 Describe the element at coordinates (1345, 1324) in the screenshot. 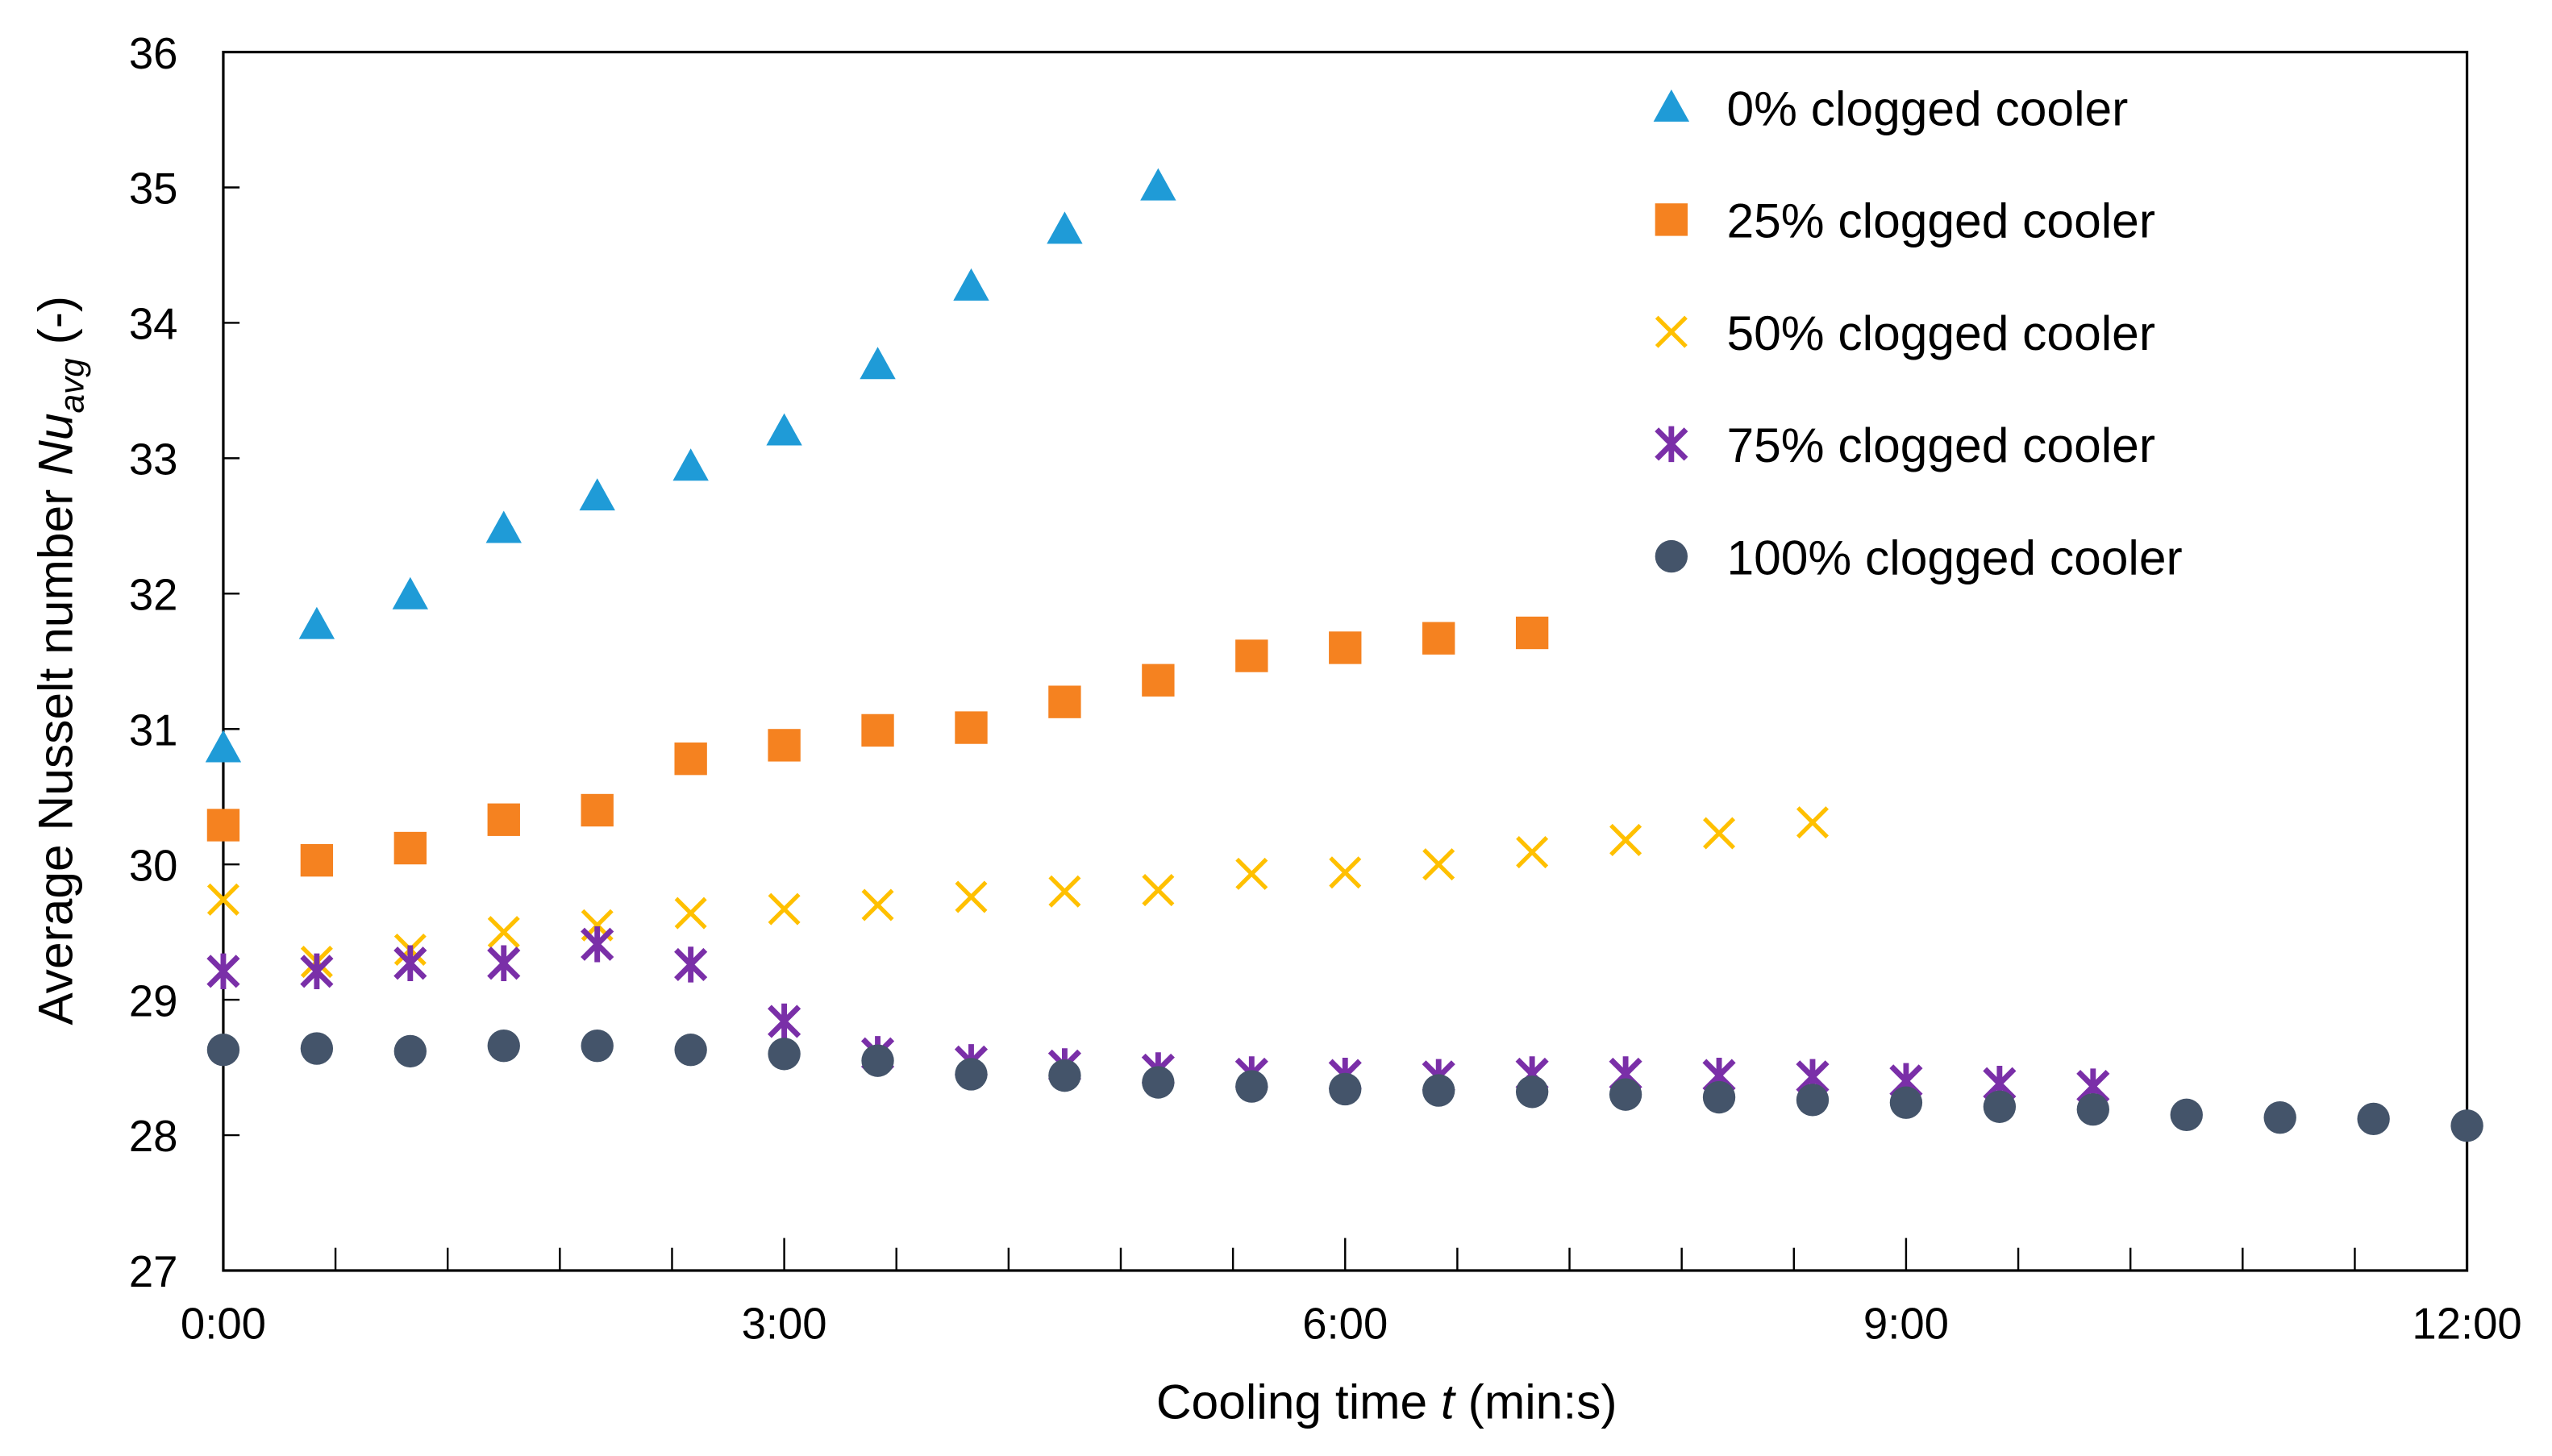

I see `x-tick-label: 6:00` at that location.